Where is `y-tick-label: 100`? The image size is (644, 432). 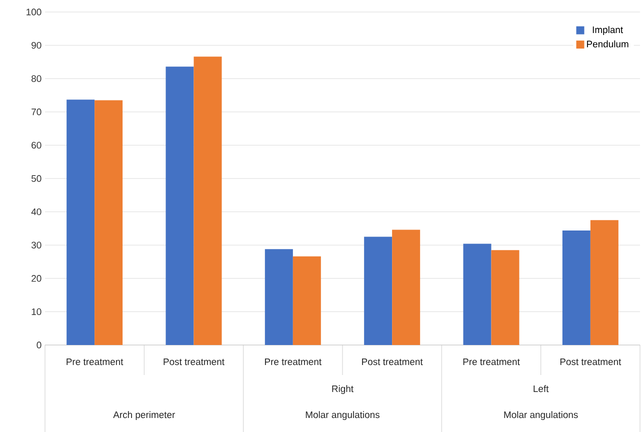
y-tick-label: 100 is located at coordinates (34, 12).